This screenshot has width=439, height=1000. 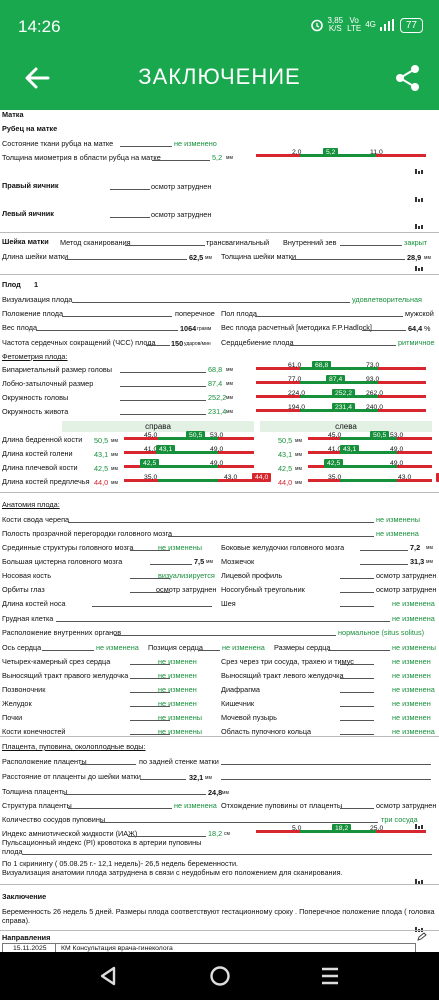 I want to click on nav-back-icon, so click(x=108, y=976).